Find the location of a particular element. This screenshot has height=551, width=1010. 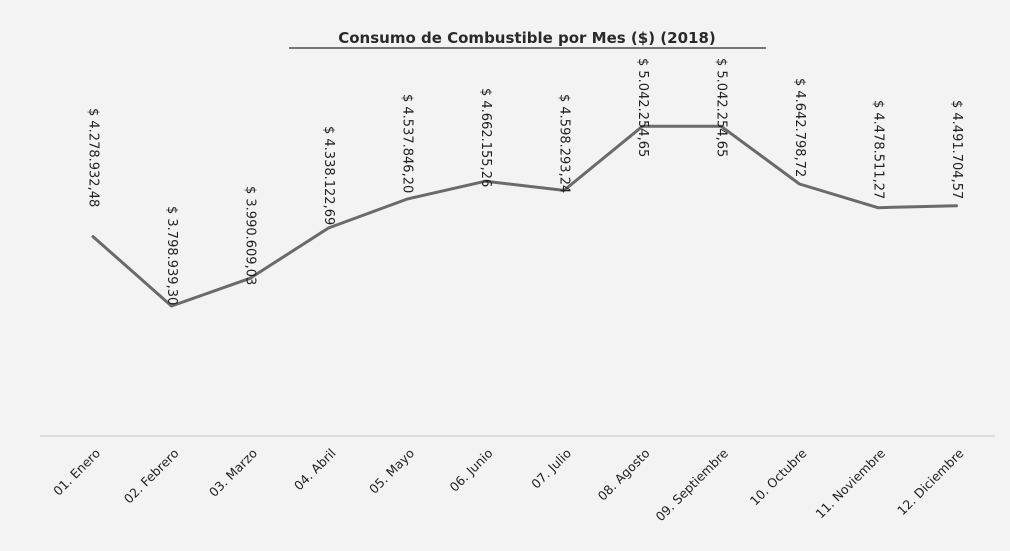

data-label: $ 4.537.846,20 is located at coordinates (407, 143).